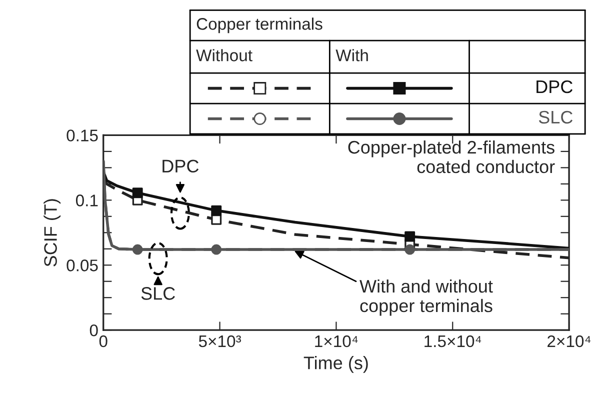 The image size is (594, 406). I want to click on annotation: SLC, so click(158, 293).